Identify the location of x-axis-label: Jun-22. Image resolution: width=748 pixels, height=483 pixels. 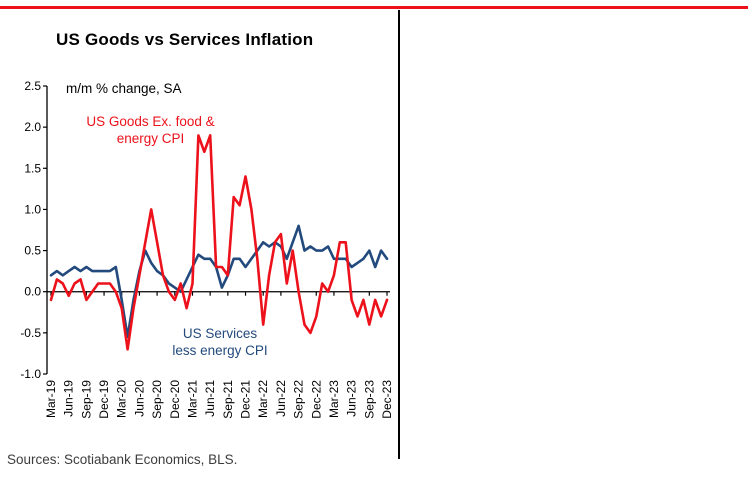
(281, 398).